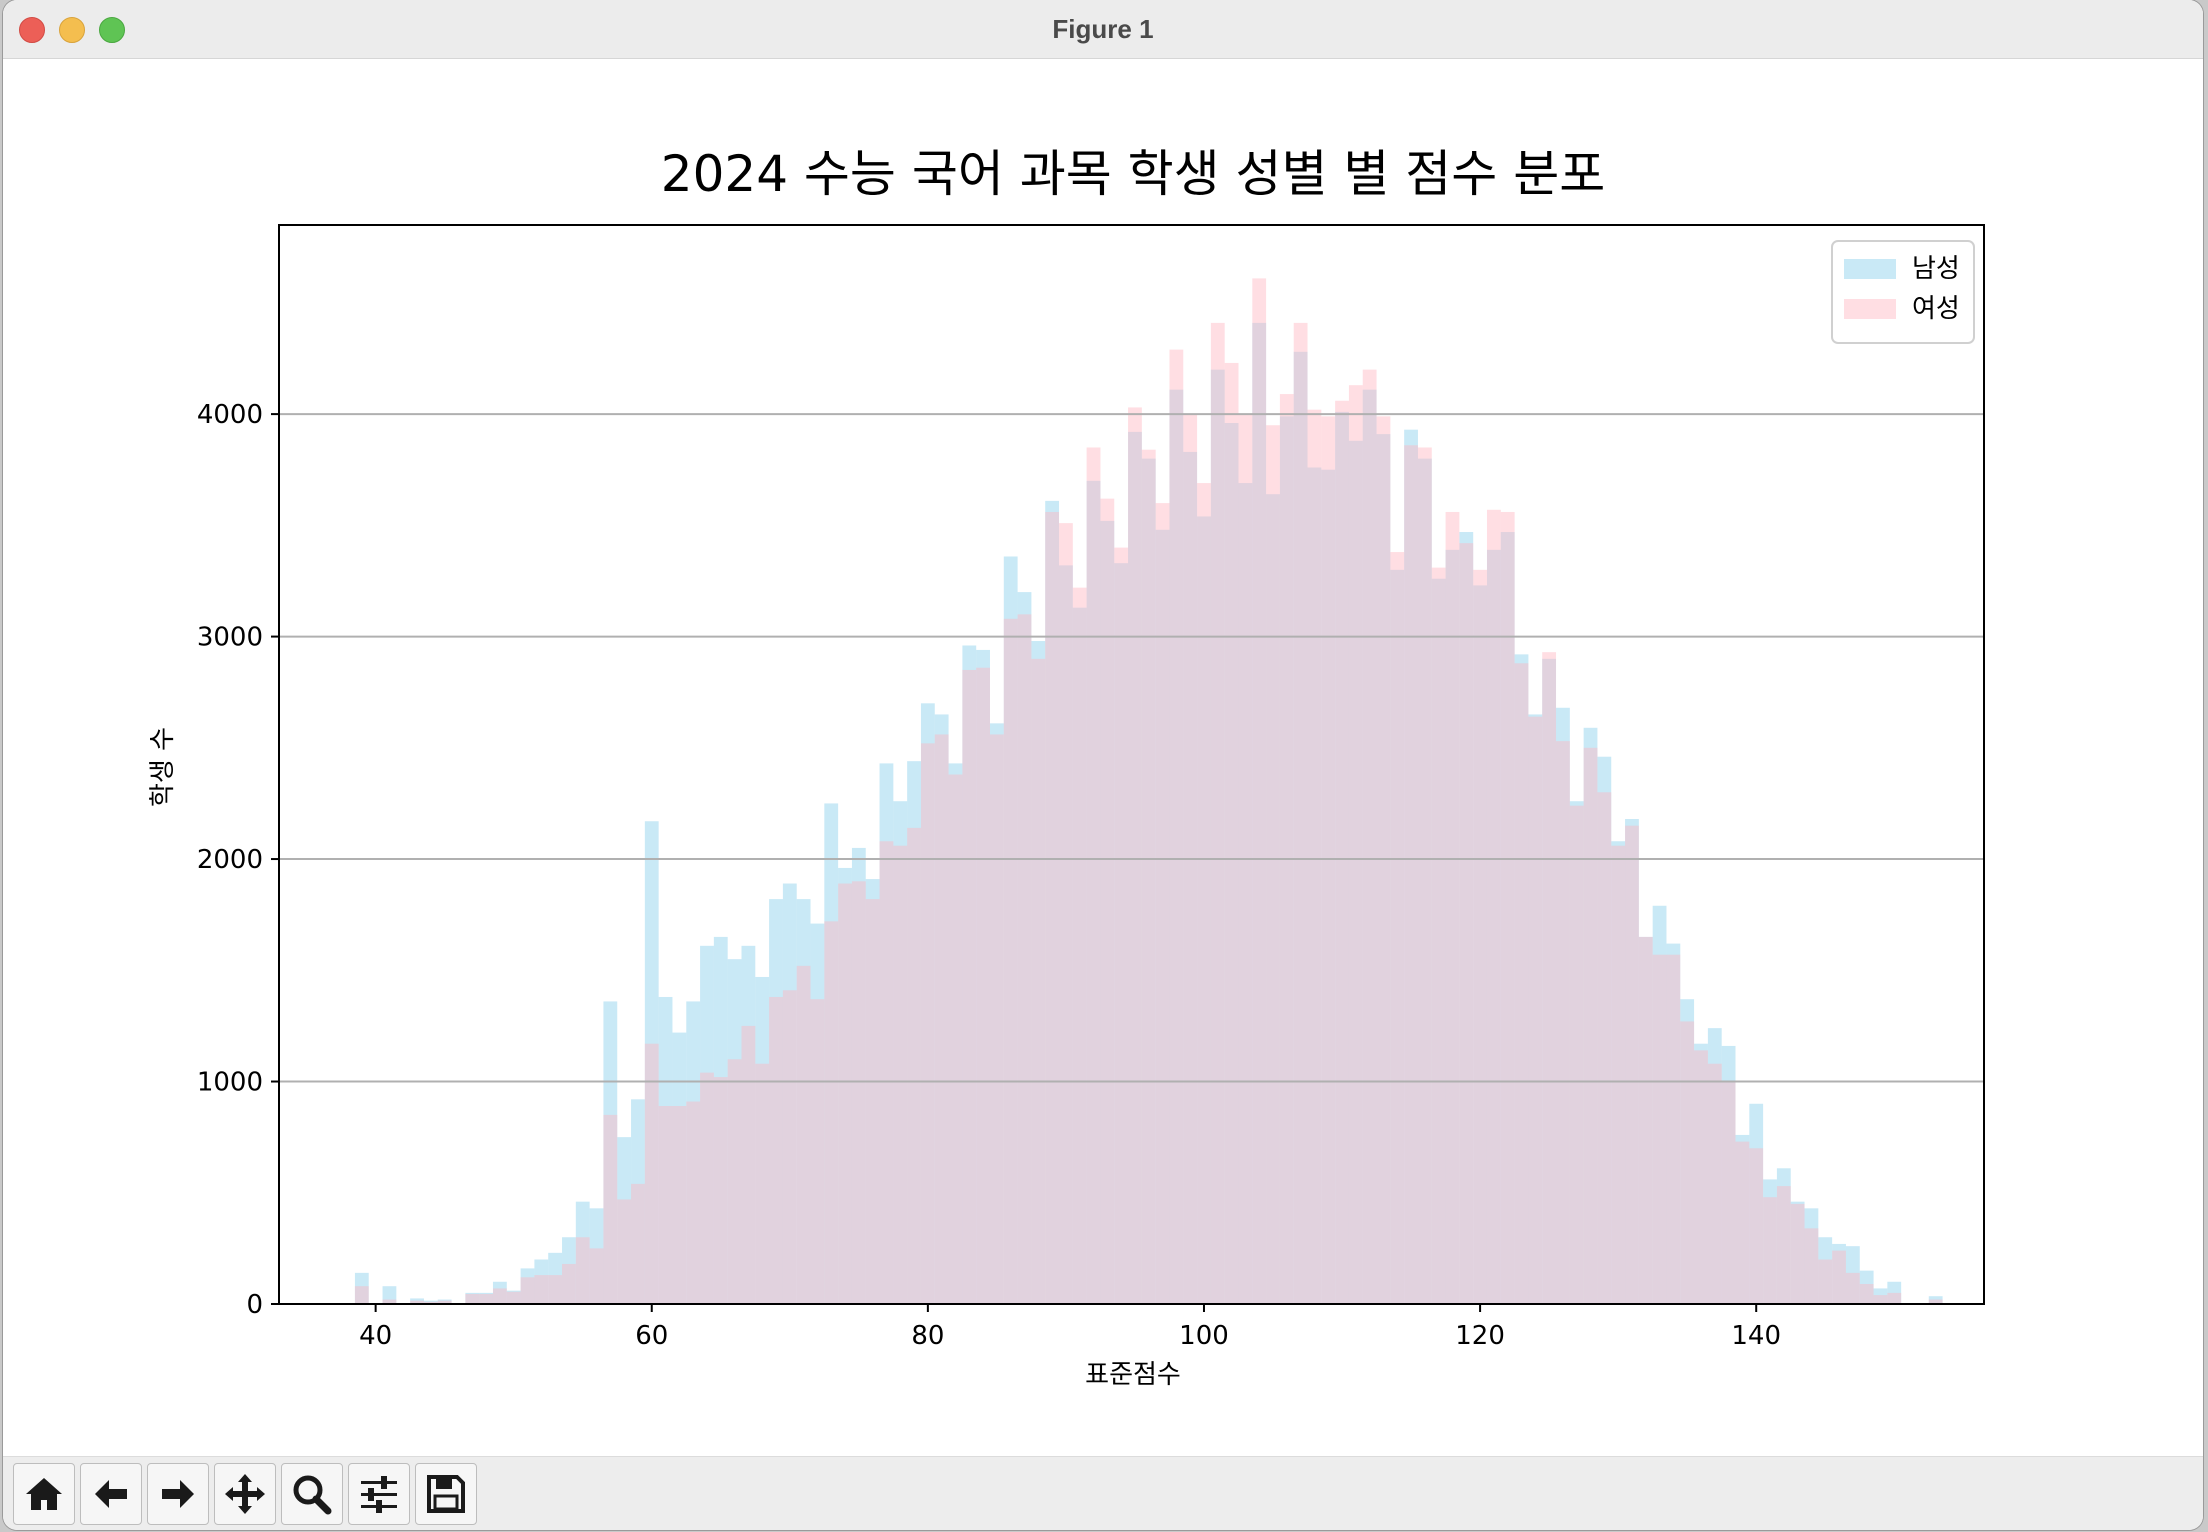 The image size is (2208, 1532). I want to click on pan-move-icon, so click(245, 1494).